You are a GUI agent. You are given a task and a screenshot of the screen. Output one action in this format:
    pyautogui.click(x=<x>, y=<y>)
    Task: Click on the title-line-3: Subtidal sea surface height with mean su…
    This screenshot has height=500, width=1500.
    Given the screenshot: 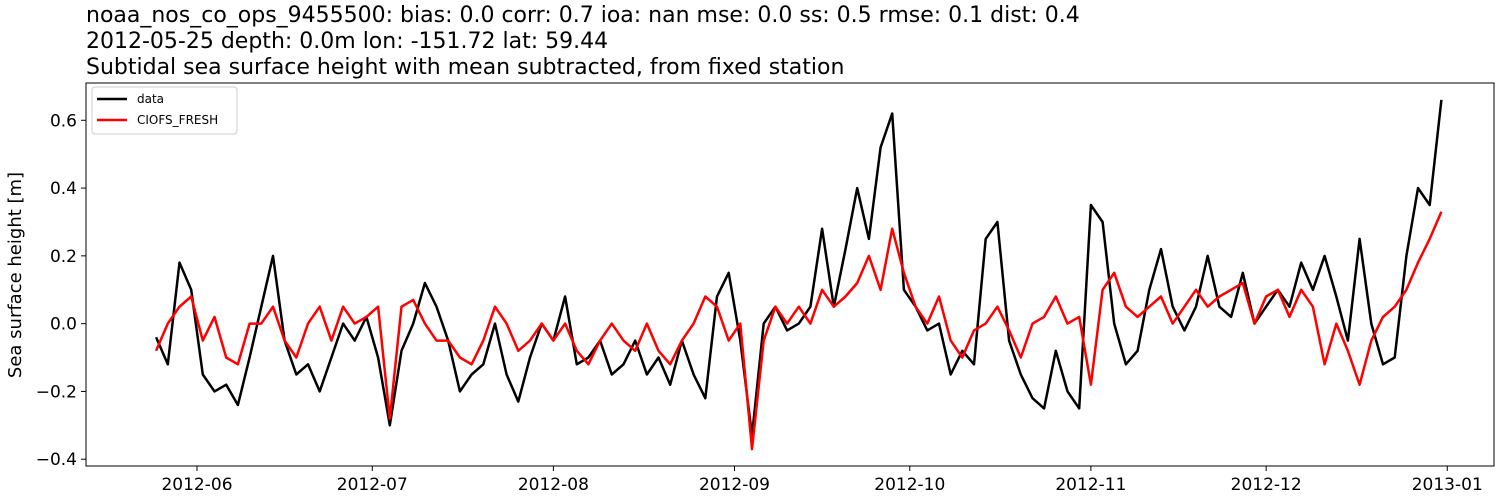 What is the action you would take?
    pyautogui.click(x=465, y=67)
    